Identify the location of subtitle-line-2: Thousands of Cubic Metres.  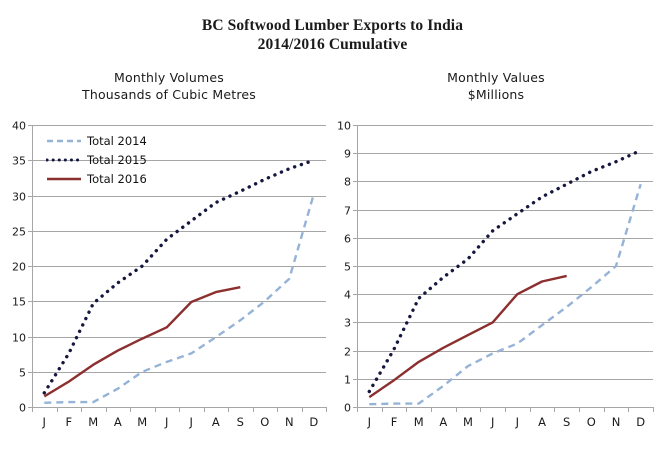
(168, 94).